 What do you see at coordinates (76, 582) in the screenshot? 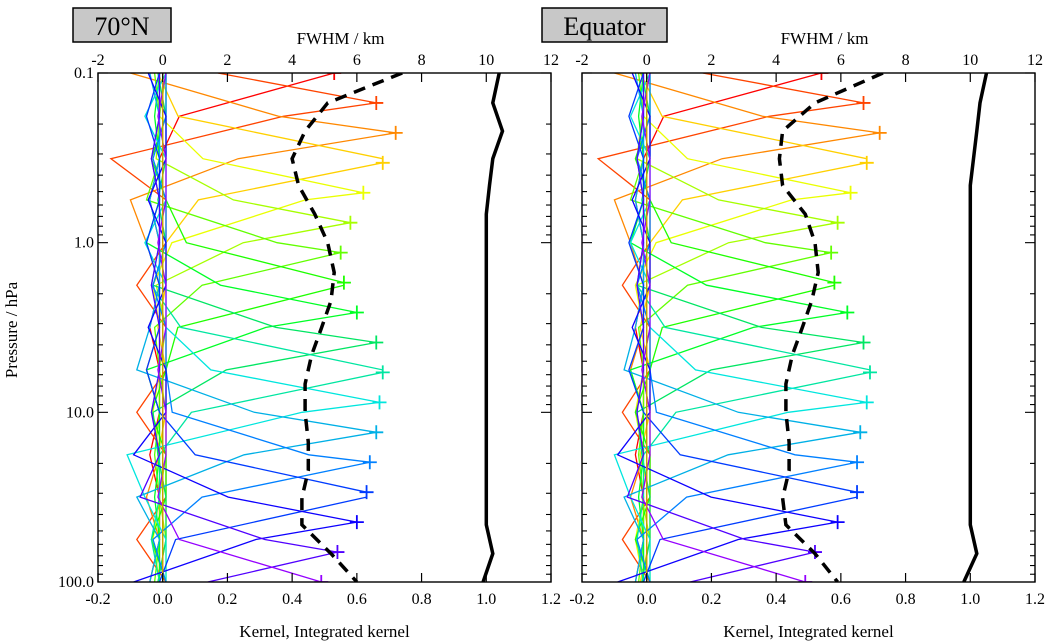
I see `y-tick-label: 100.0` at bounding box center [76, 582].